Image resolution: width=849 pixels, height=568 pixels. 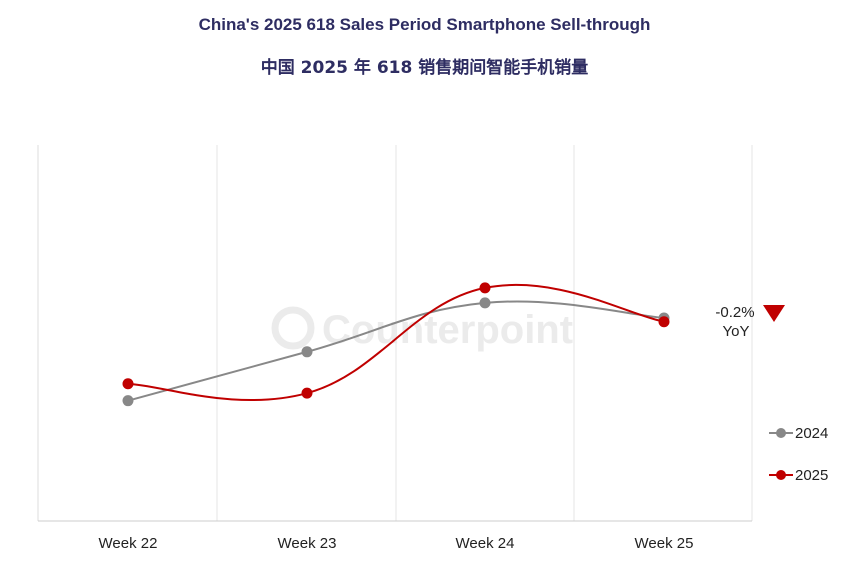 I want to click on legend-item-2025: 2025, so click(x=798, y=475).